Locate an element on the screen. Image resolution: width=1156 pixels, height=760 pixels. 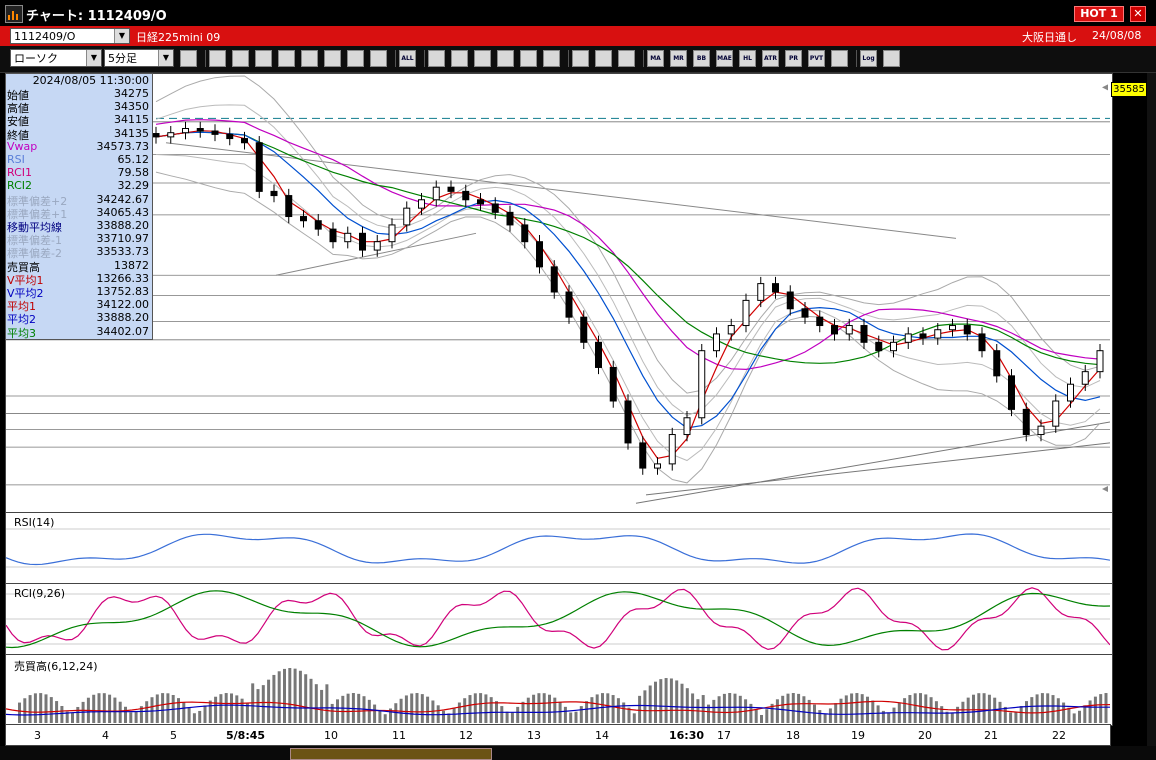
volume-panel: 売買高(6,12,24) is located at coordinates (559, 690).